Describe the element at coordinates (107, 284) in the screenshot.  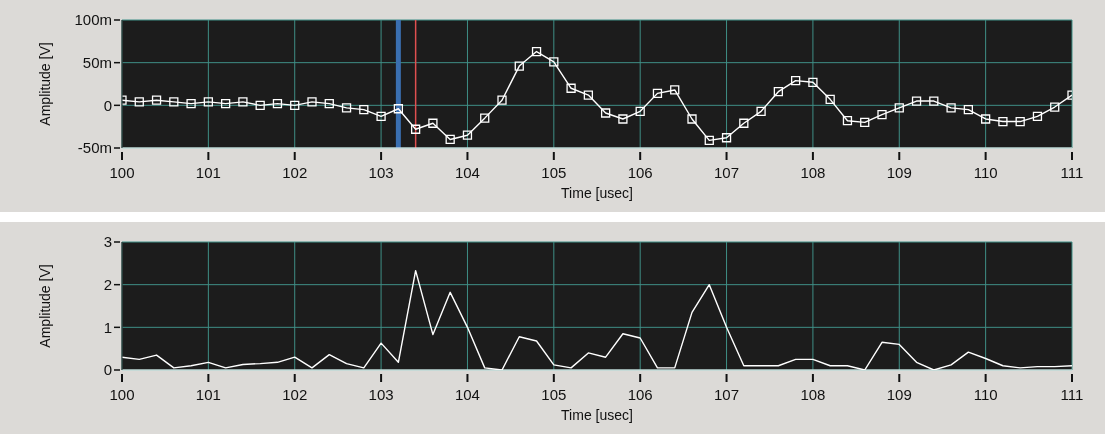
I see `y-tick-label: 2` at that location.